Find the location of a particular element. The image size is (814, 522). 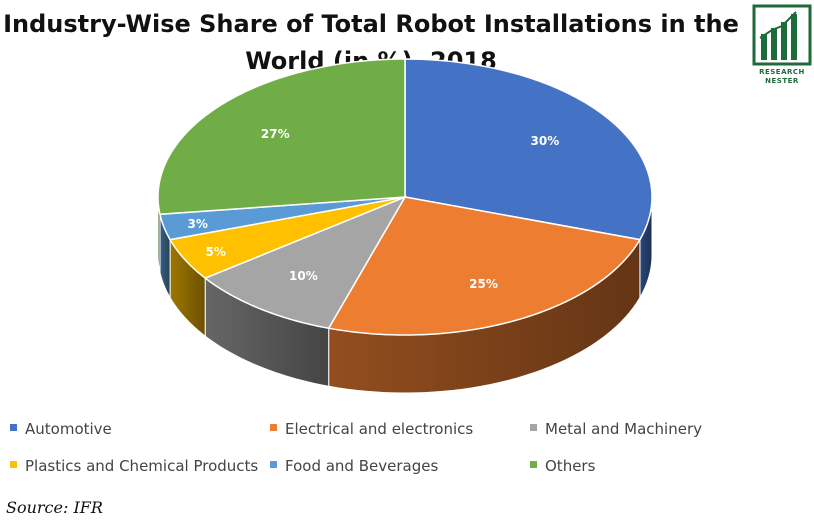

legend-label: Automotive is located at coordinates (68, 429).